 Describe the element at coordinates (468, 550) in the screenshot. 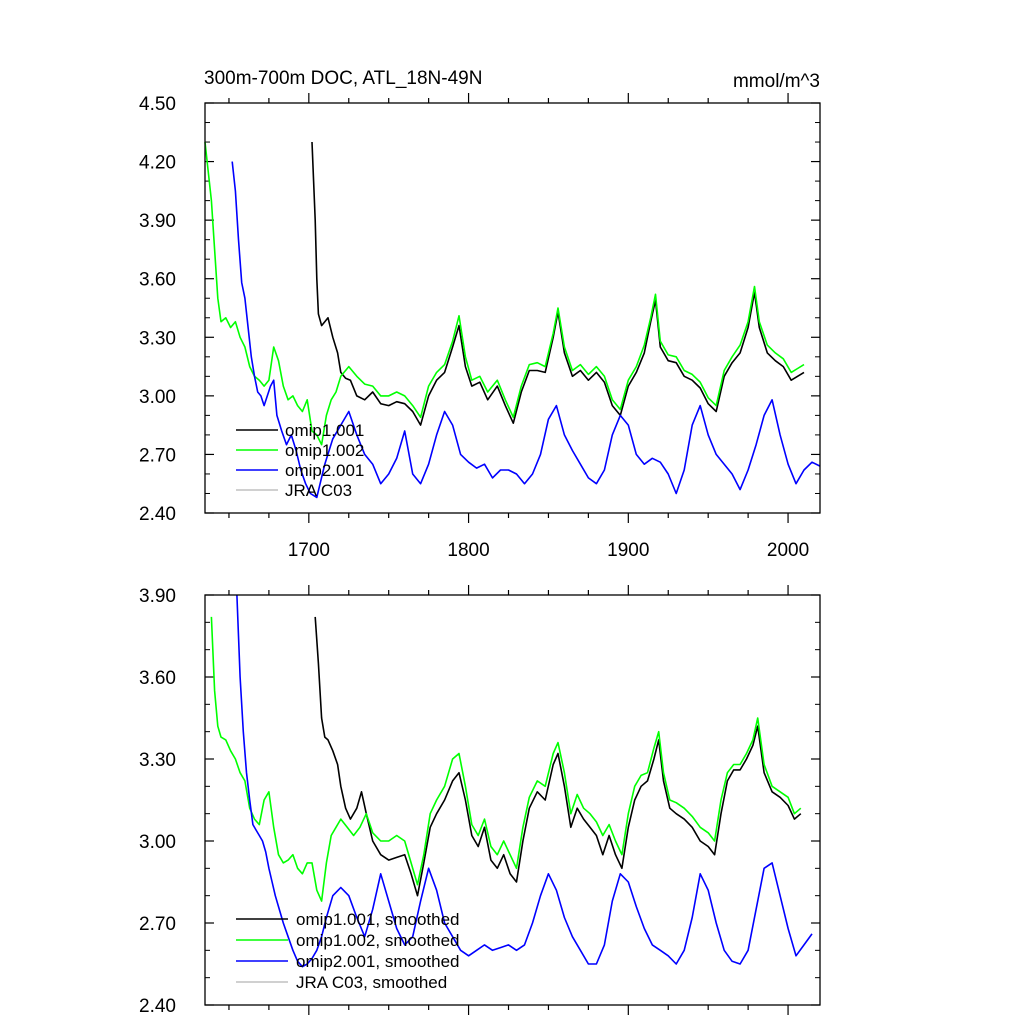

I see `x-tick-label: 1800` at that location.